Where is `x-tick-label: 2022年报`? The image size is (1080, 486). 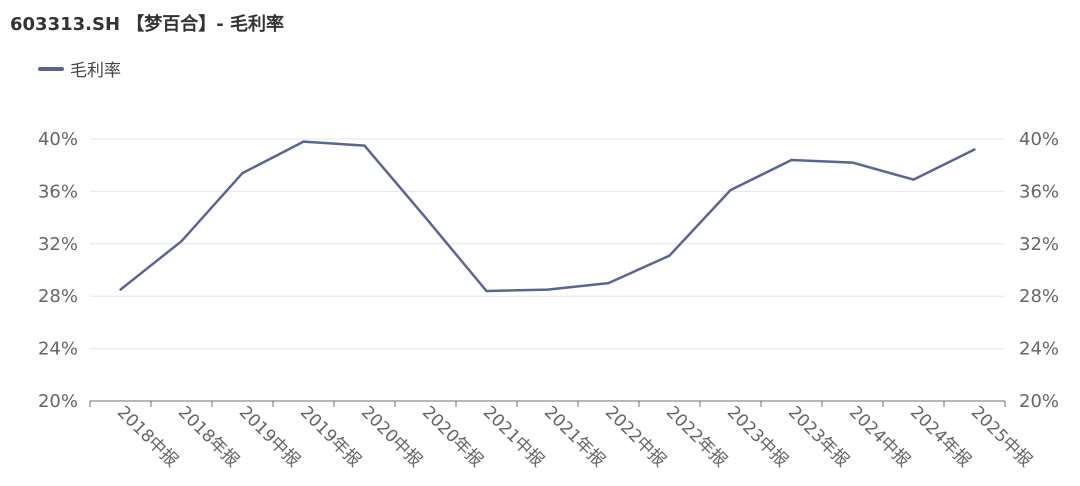 x-tick-label: 2022年报 is located at coordinates (696, 436).